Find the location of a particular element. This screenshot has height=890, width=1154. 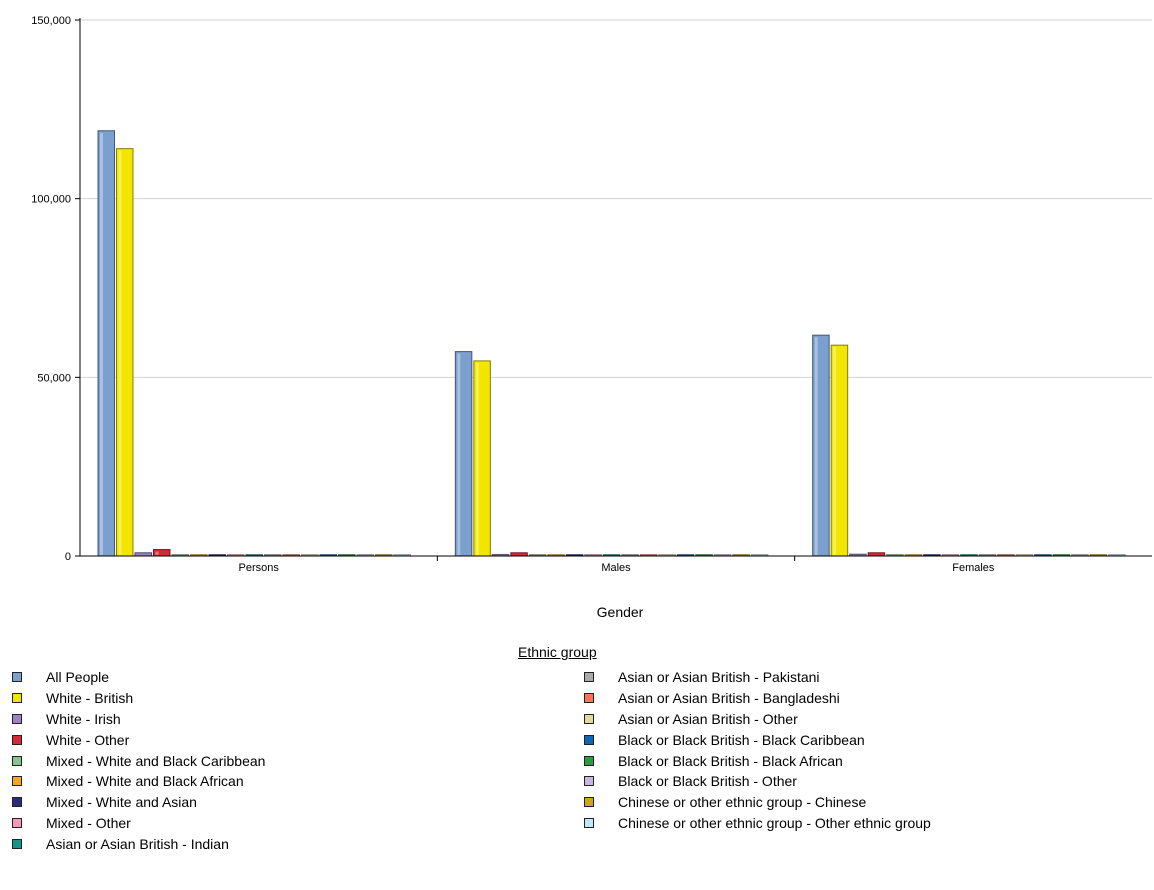

x-axis-title: Gender is located at coordinates (620, 612).